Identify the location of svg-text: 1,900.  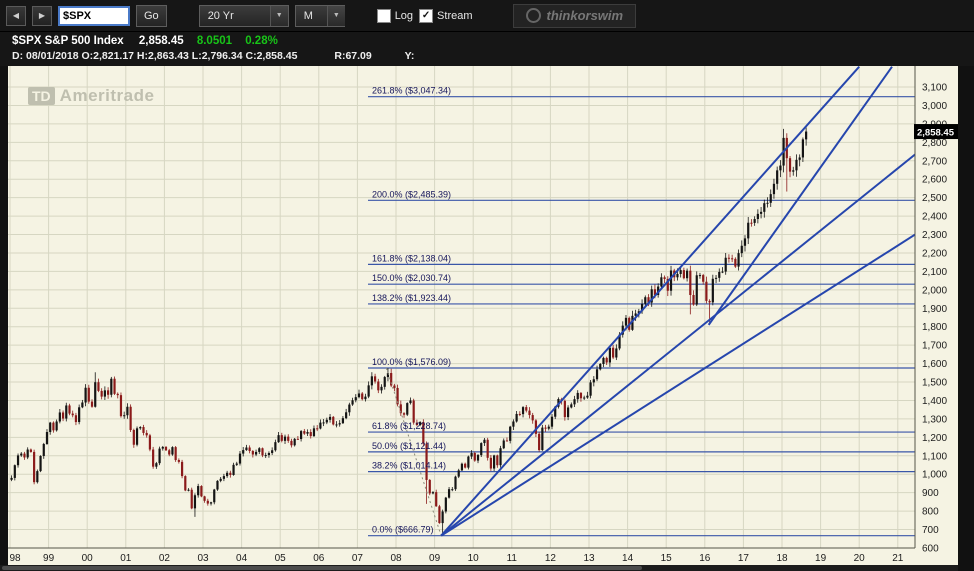
(934, 309).